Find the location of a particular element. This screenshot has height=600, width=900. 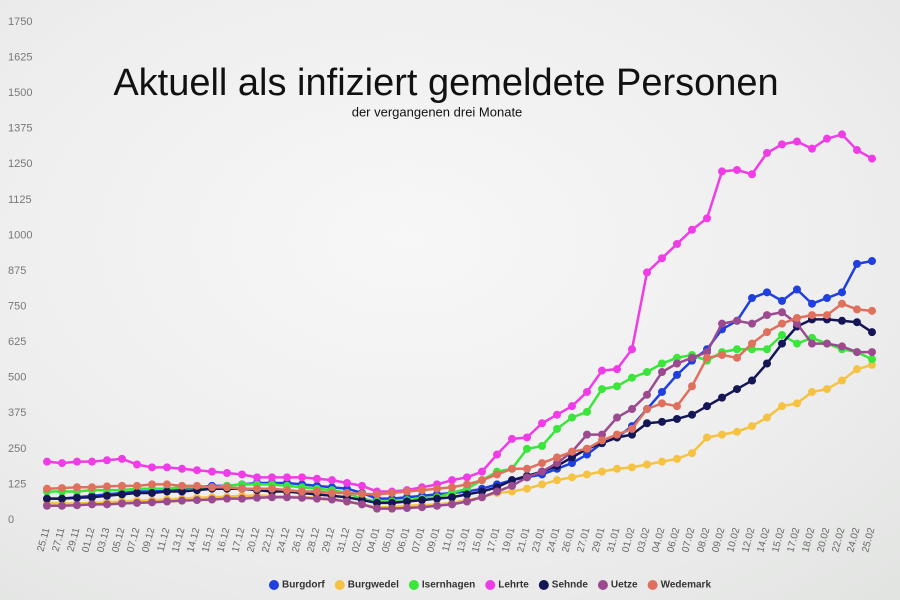

y-tick-label: 875 is located at coordinates (17, 271).